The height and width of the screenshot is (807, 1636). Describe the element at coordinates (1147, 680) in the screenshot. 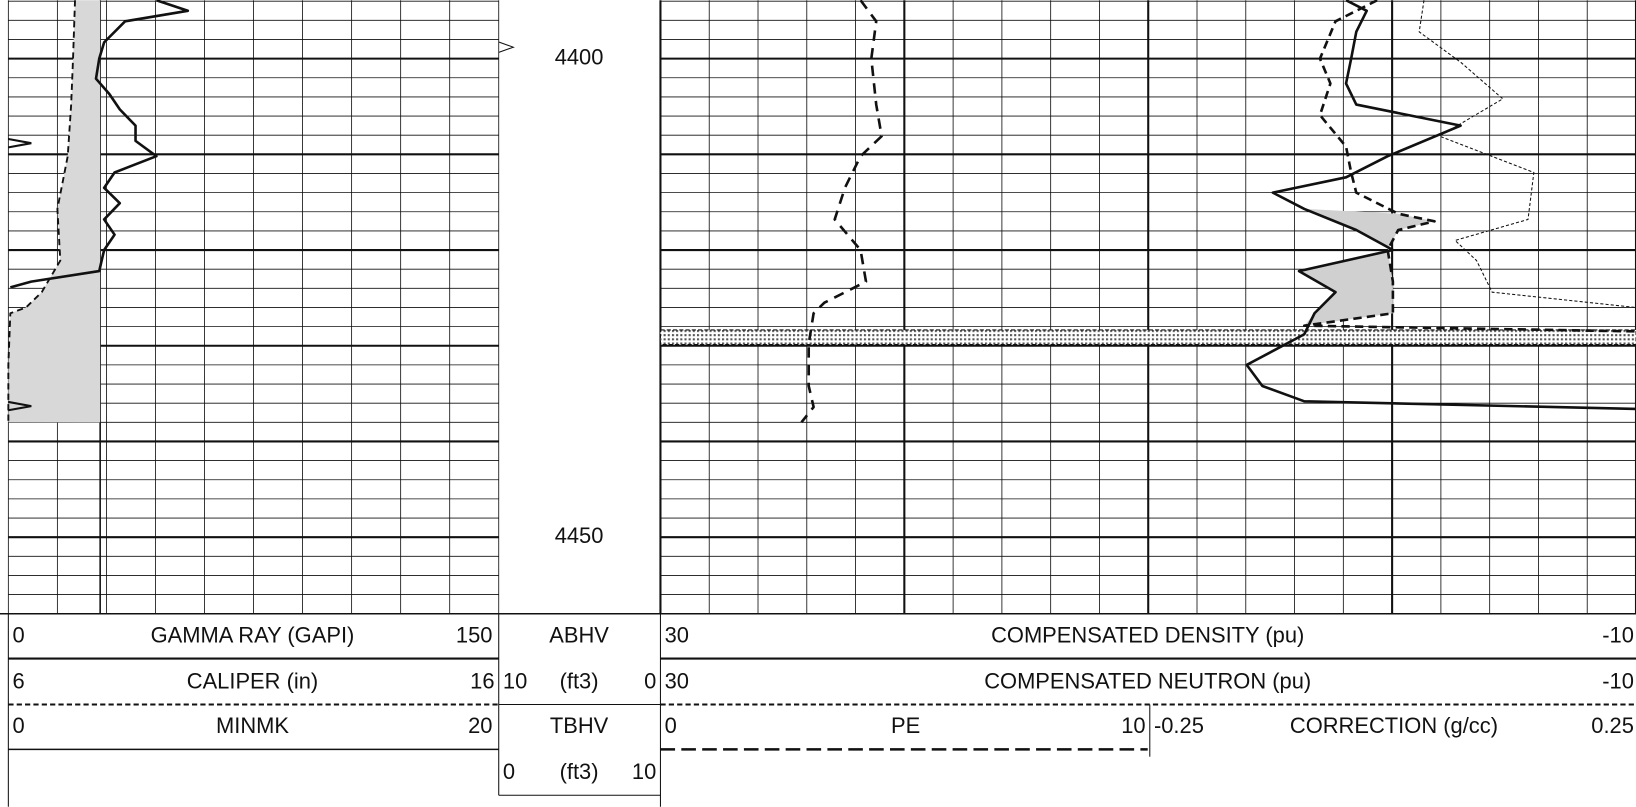

I see `curve-name: COMPENSATED NEUTRON (pu)` at that location.